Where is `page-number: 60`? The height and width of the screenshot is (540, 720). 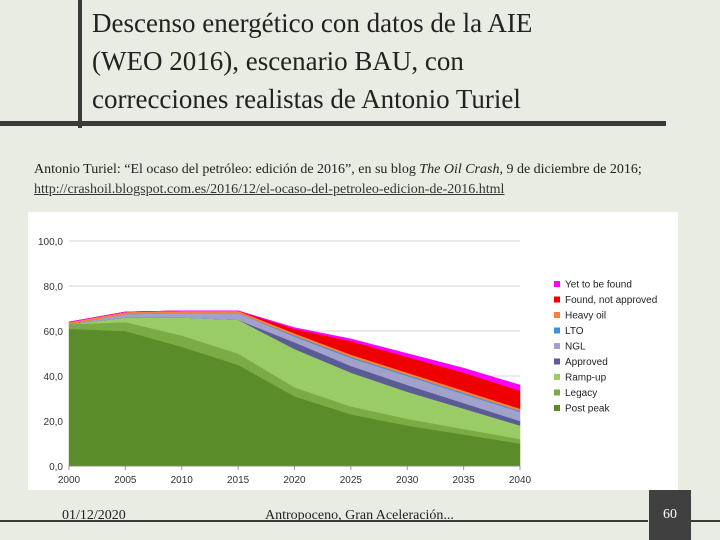 page-number: 60 is located at coordinates (670, 515).